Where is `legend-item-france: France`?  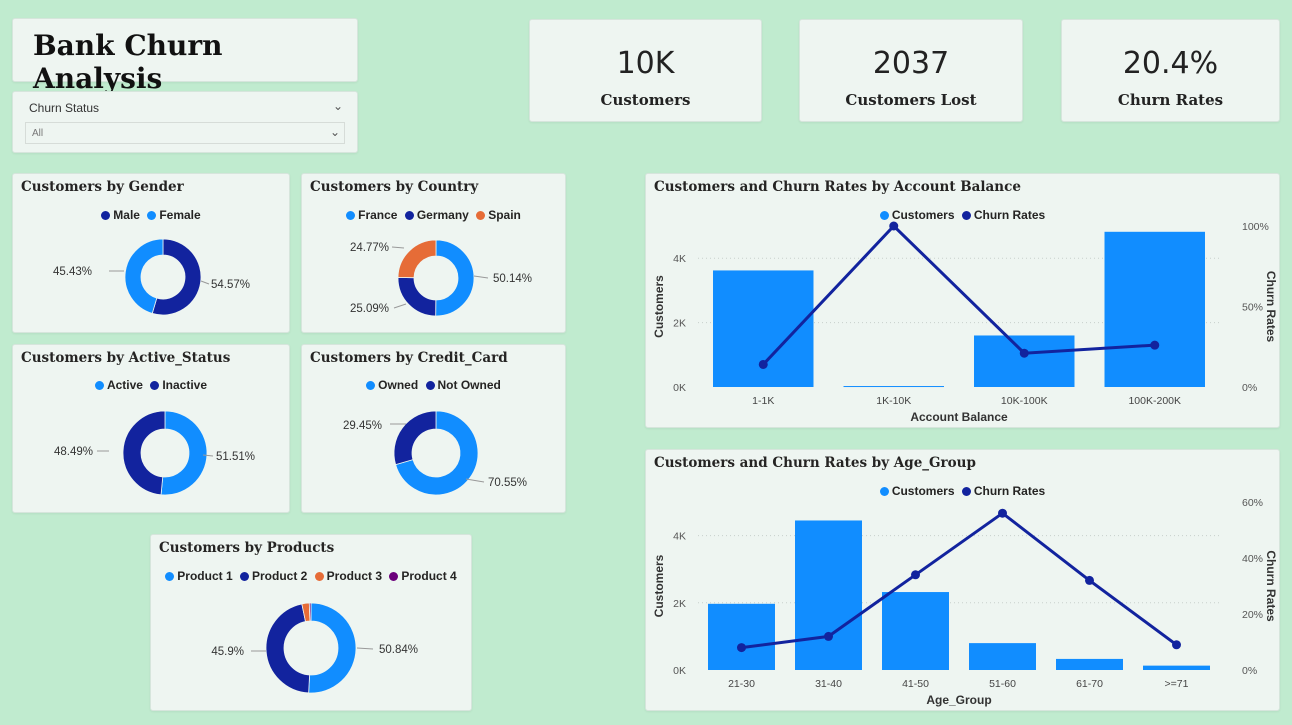 legend-item-france: France is located at coordinates (371, 215).